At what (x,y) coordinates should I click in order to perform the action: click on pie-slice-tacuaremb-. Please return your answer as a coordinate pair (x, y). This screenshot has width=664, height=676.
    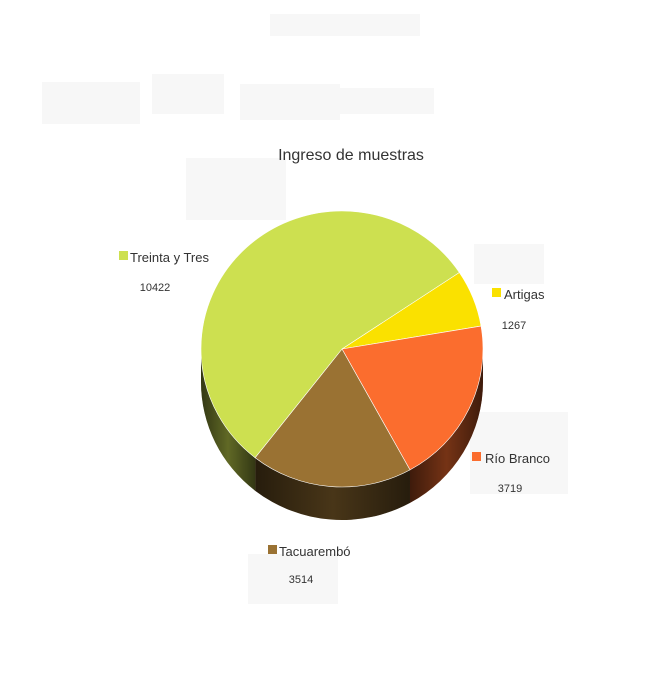
    Looking at the image, I should click on (332, 418).